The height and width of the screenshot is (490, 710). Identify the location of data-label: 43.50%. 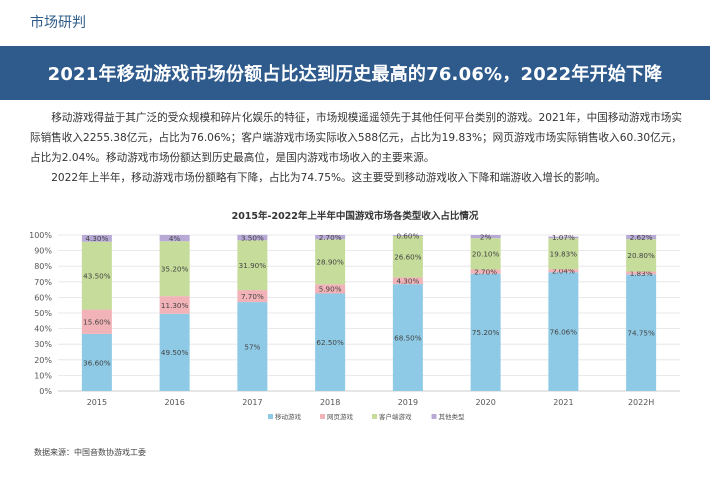
(97, 275).